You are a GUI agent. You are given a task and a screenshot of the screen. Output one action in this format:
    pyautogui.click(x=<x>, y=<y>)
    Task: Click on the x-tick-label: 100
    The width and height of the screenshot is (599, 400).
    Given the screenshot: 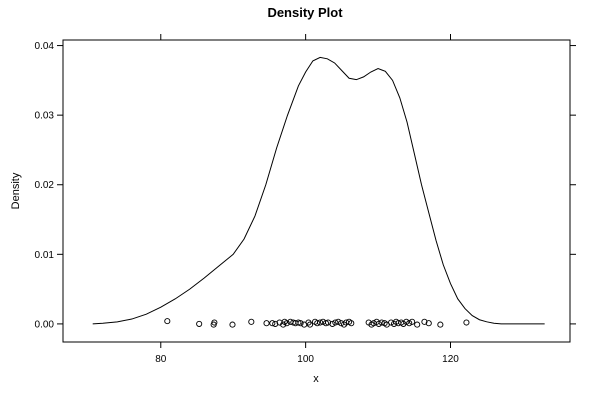 What is the action you would take?
    pyautogui.click(x=305, y=359)
    